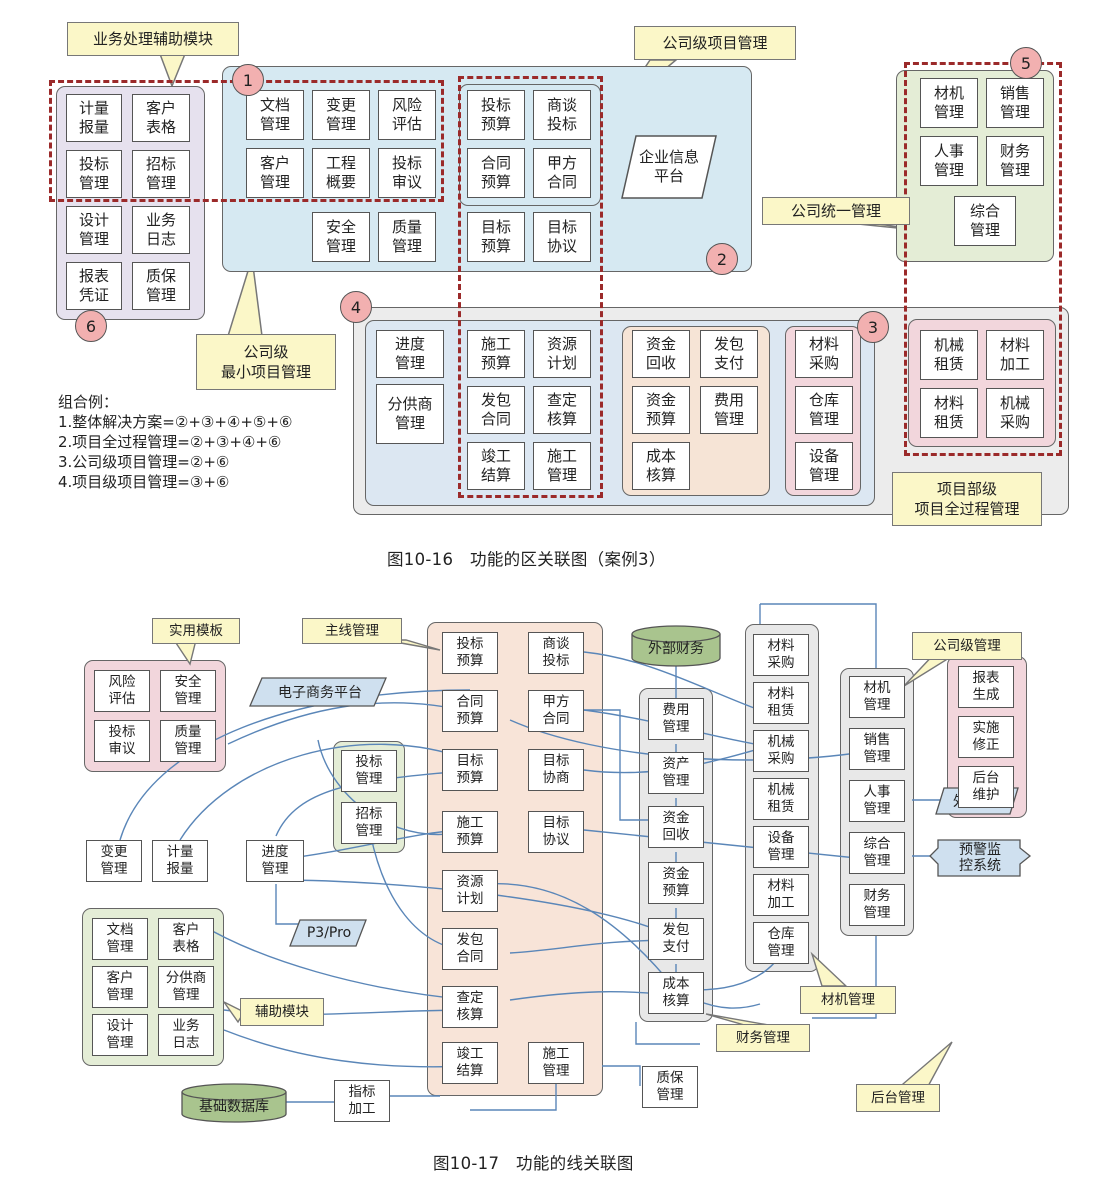 The height and width of the screenshot is (1187, 1094). Describe the element at coordinates (722, 259) in the screenshot. I see `group-number-badge: 2` at that location.